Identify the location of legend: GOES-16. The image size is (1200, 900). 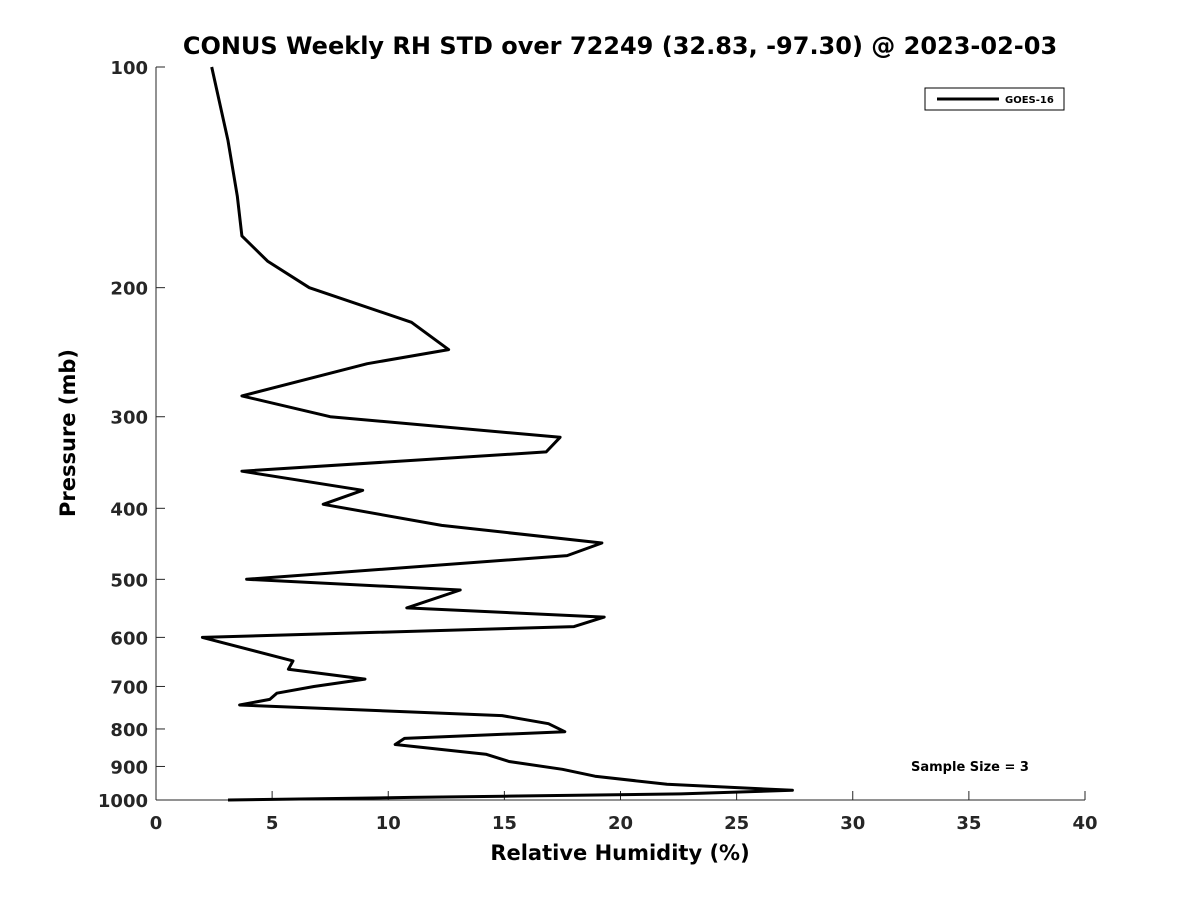
(994, 99).